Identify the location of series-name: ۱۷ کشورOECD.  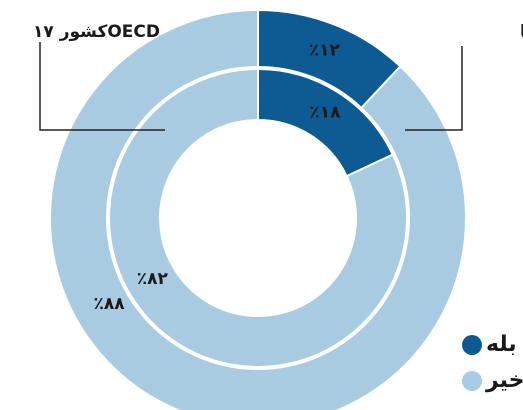
(96, 32).